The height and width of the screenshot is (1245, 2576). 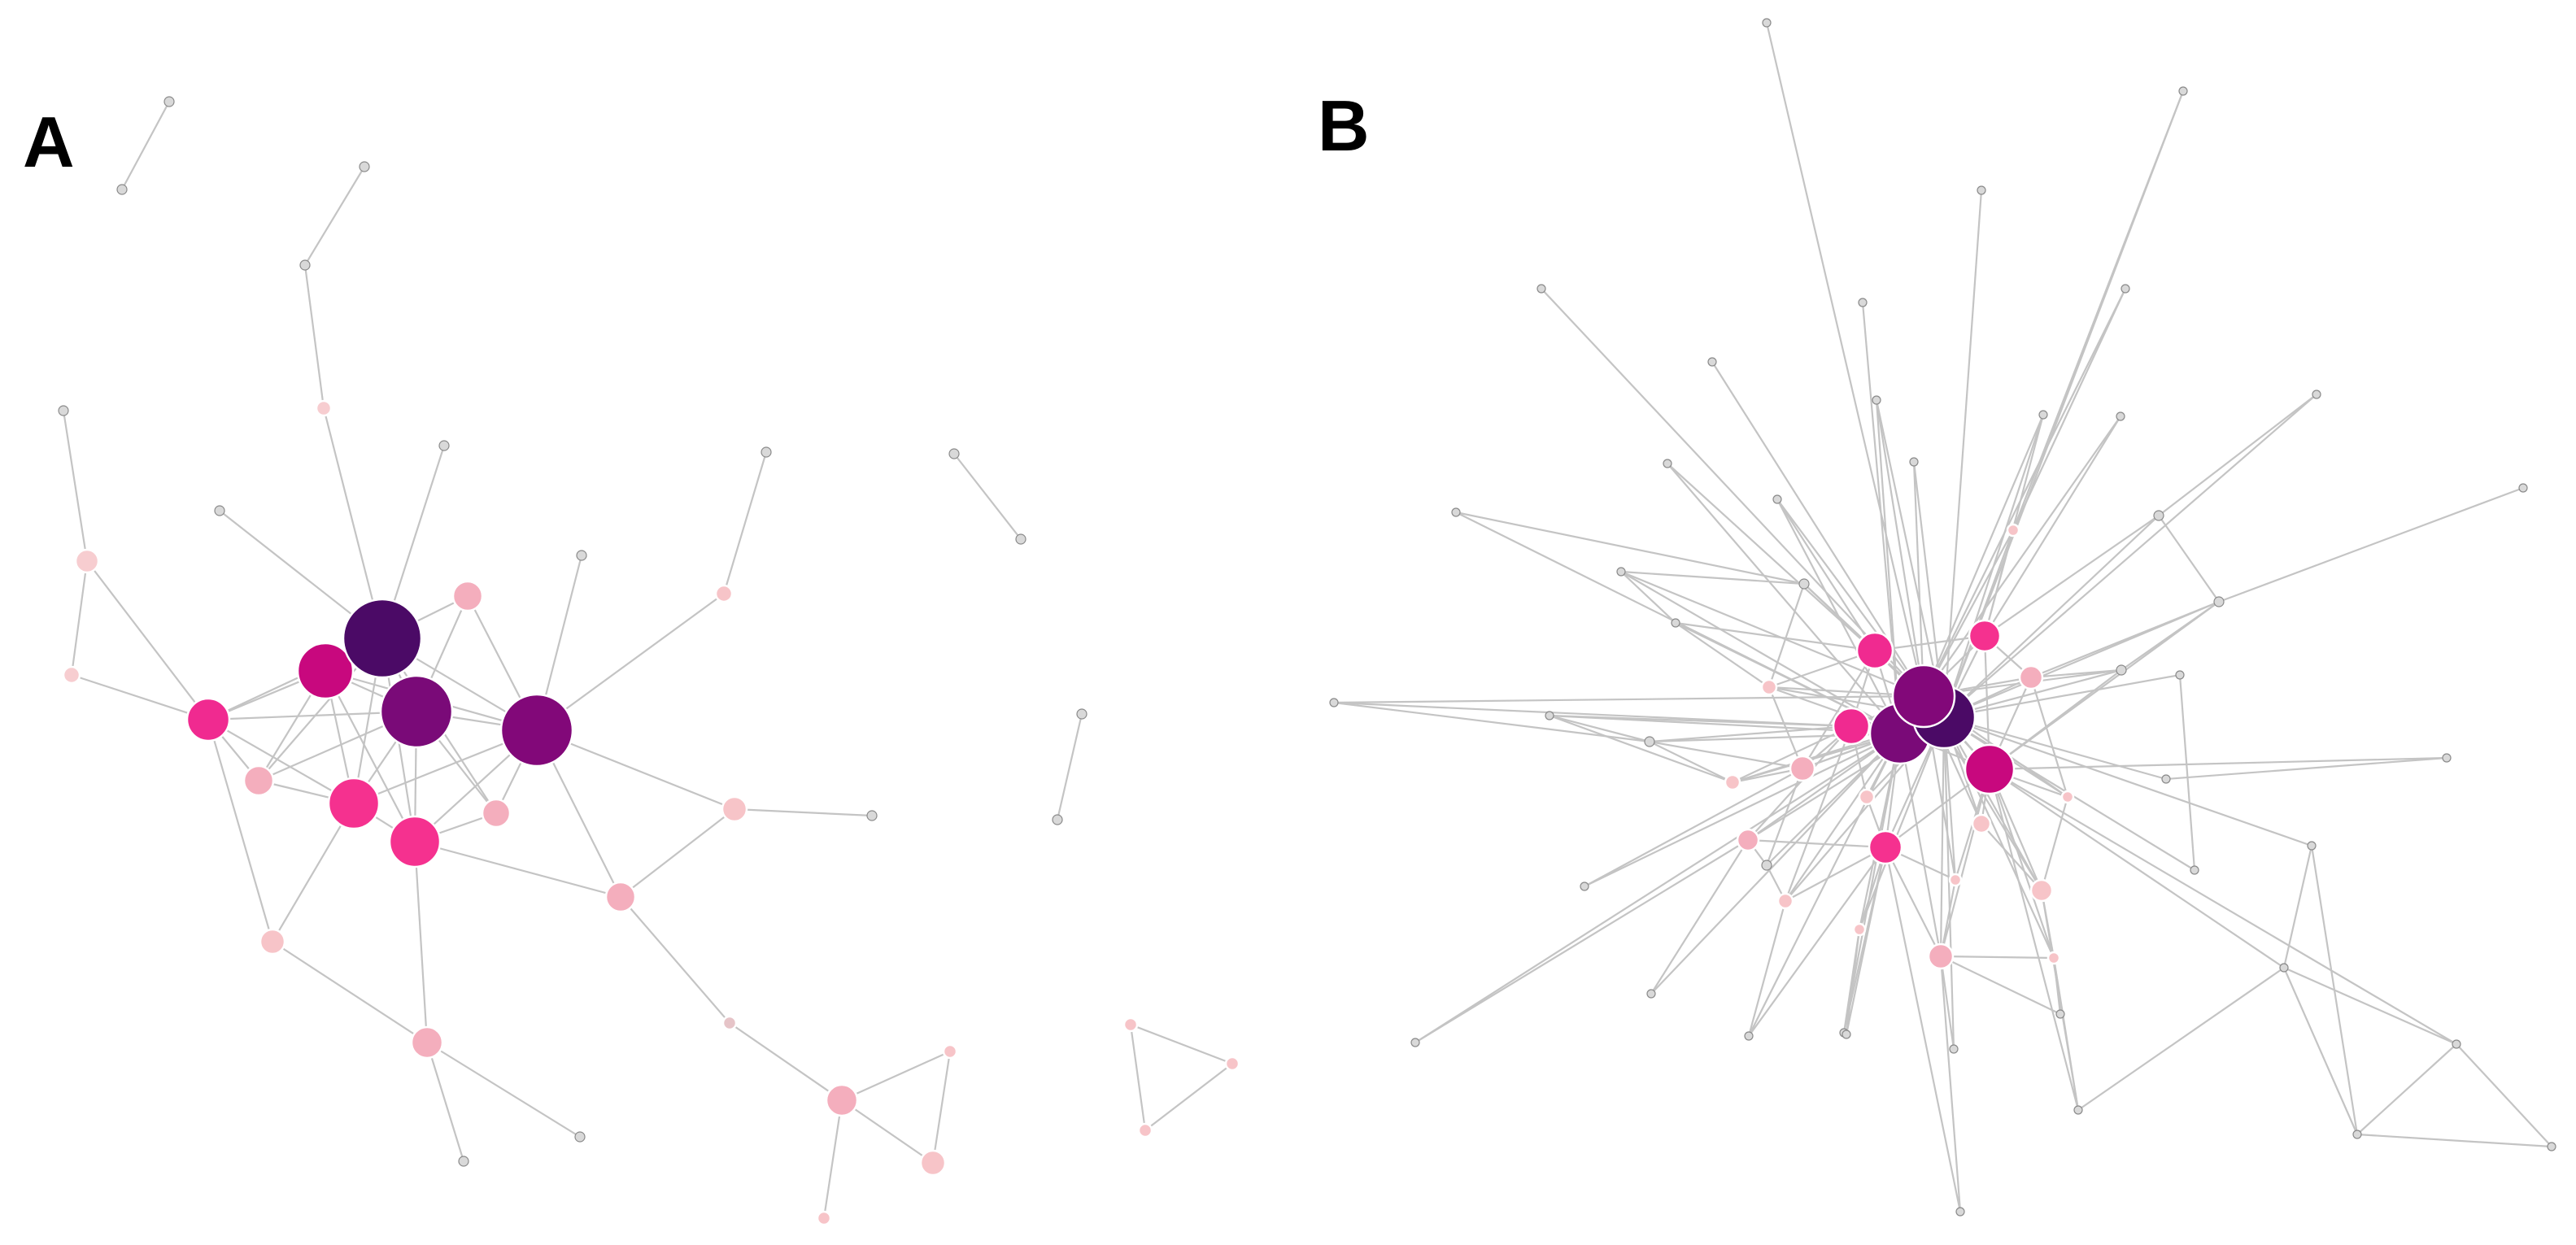 I want to click on panel-a-label: A, so click(x=49, y=142).